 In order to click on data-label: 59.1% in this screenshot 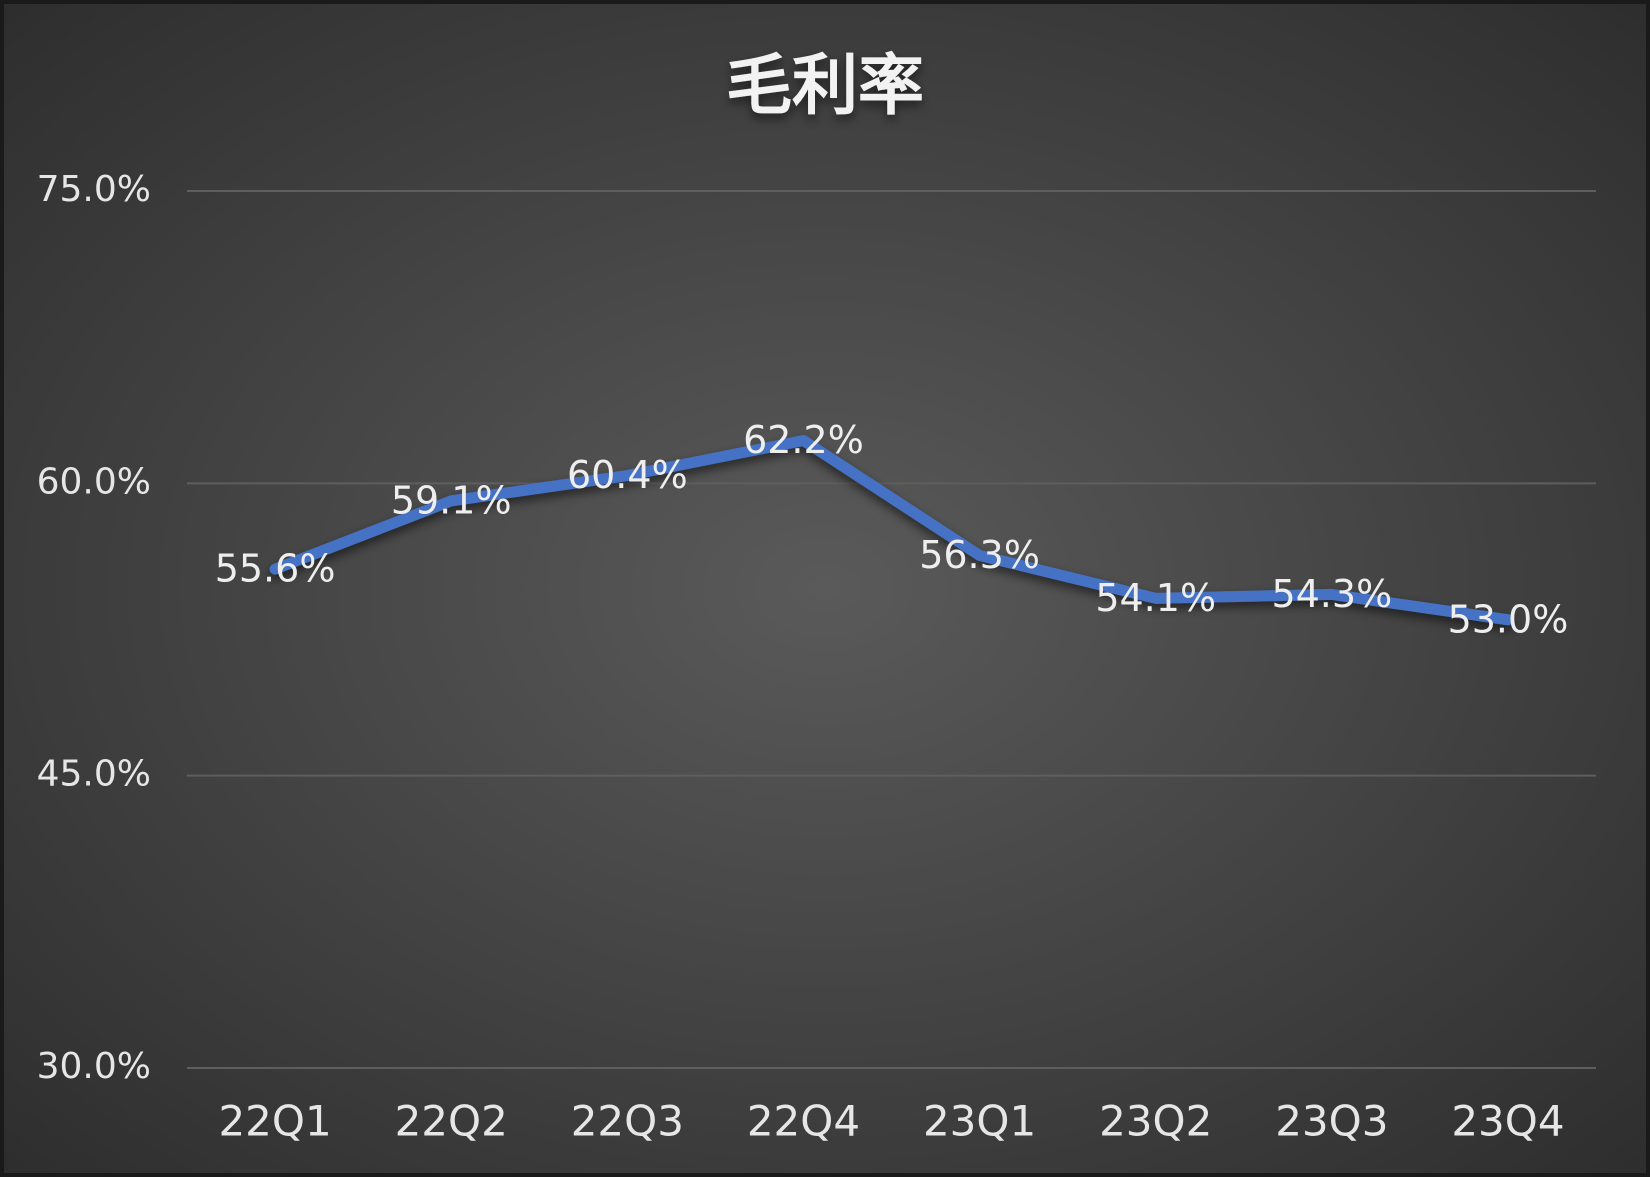, I will do `click(451, 500)`.